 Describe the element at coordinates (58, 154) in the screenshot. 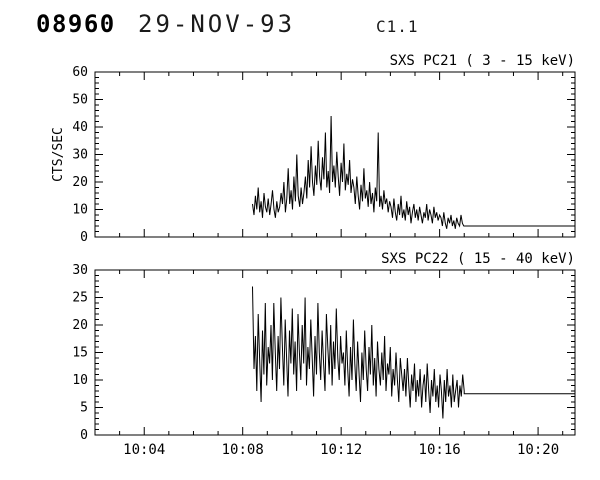

I see `y-axis-label: CTS/SEC` at that location.